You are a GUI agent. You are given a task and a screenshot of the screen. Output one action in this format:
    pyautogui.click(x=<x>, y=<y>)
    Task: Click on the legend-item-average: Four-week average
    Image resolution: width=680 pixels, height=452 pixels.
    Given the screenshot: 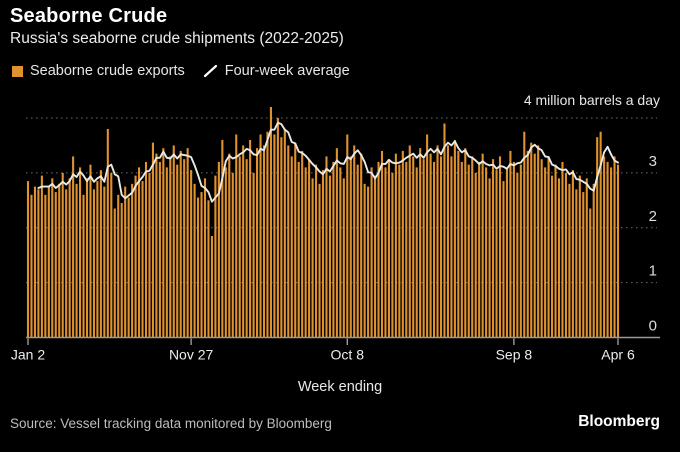 What is the action you would take?
    pyautogui.click(x=276, y=71)
    